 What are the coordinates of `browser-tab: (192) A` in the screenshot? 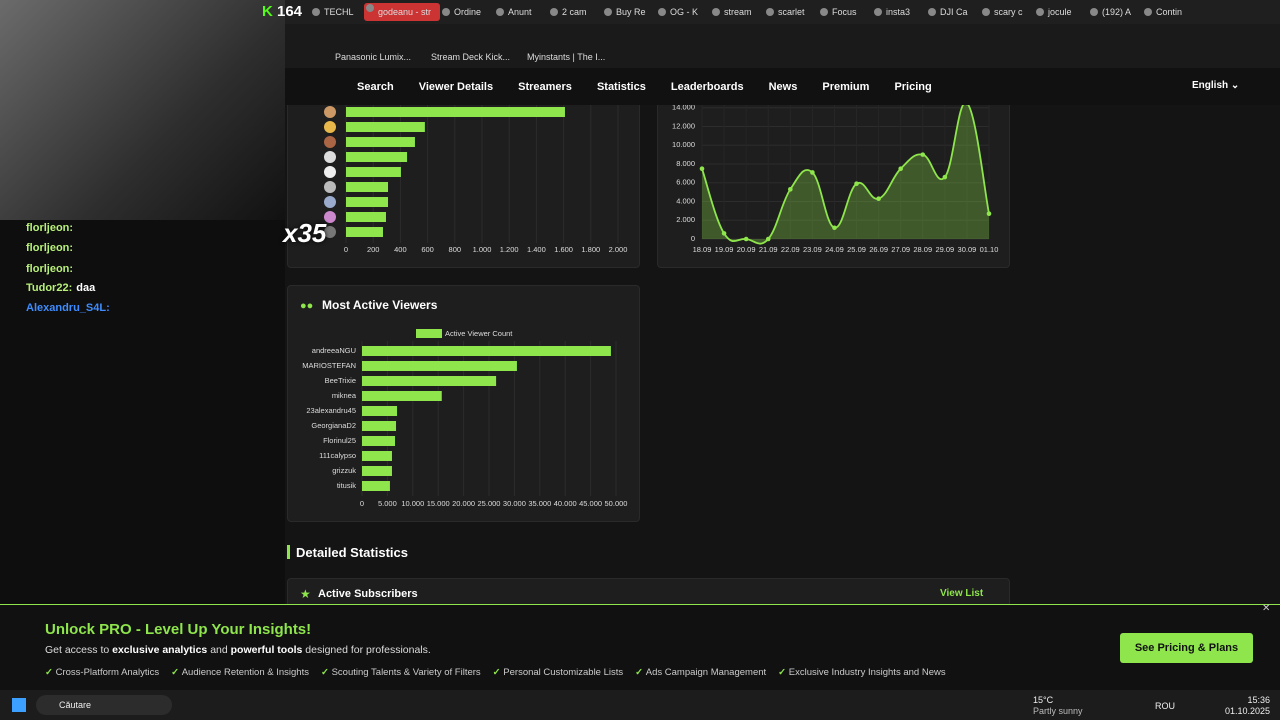 It's located at (1115, 12).